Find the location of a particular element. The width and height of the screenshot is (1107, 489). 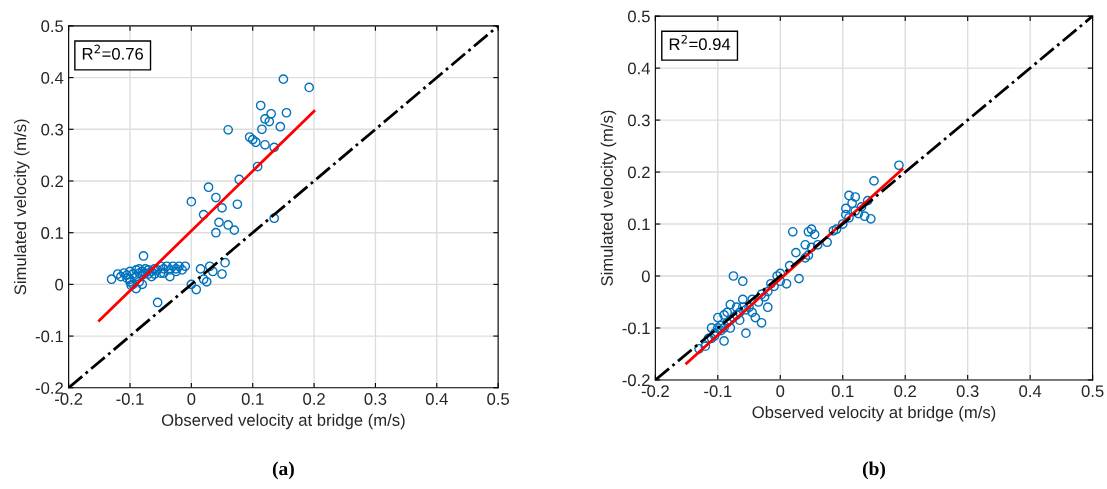

y-tick-label: -0.2 is located at coordinates (636, 380).